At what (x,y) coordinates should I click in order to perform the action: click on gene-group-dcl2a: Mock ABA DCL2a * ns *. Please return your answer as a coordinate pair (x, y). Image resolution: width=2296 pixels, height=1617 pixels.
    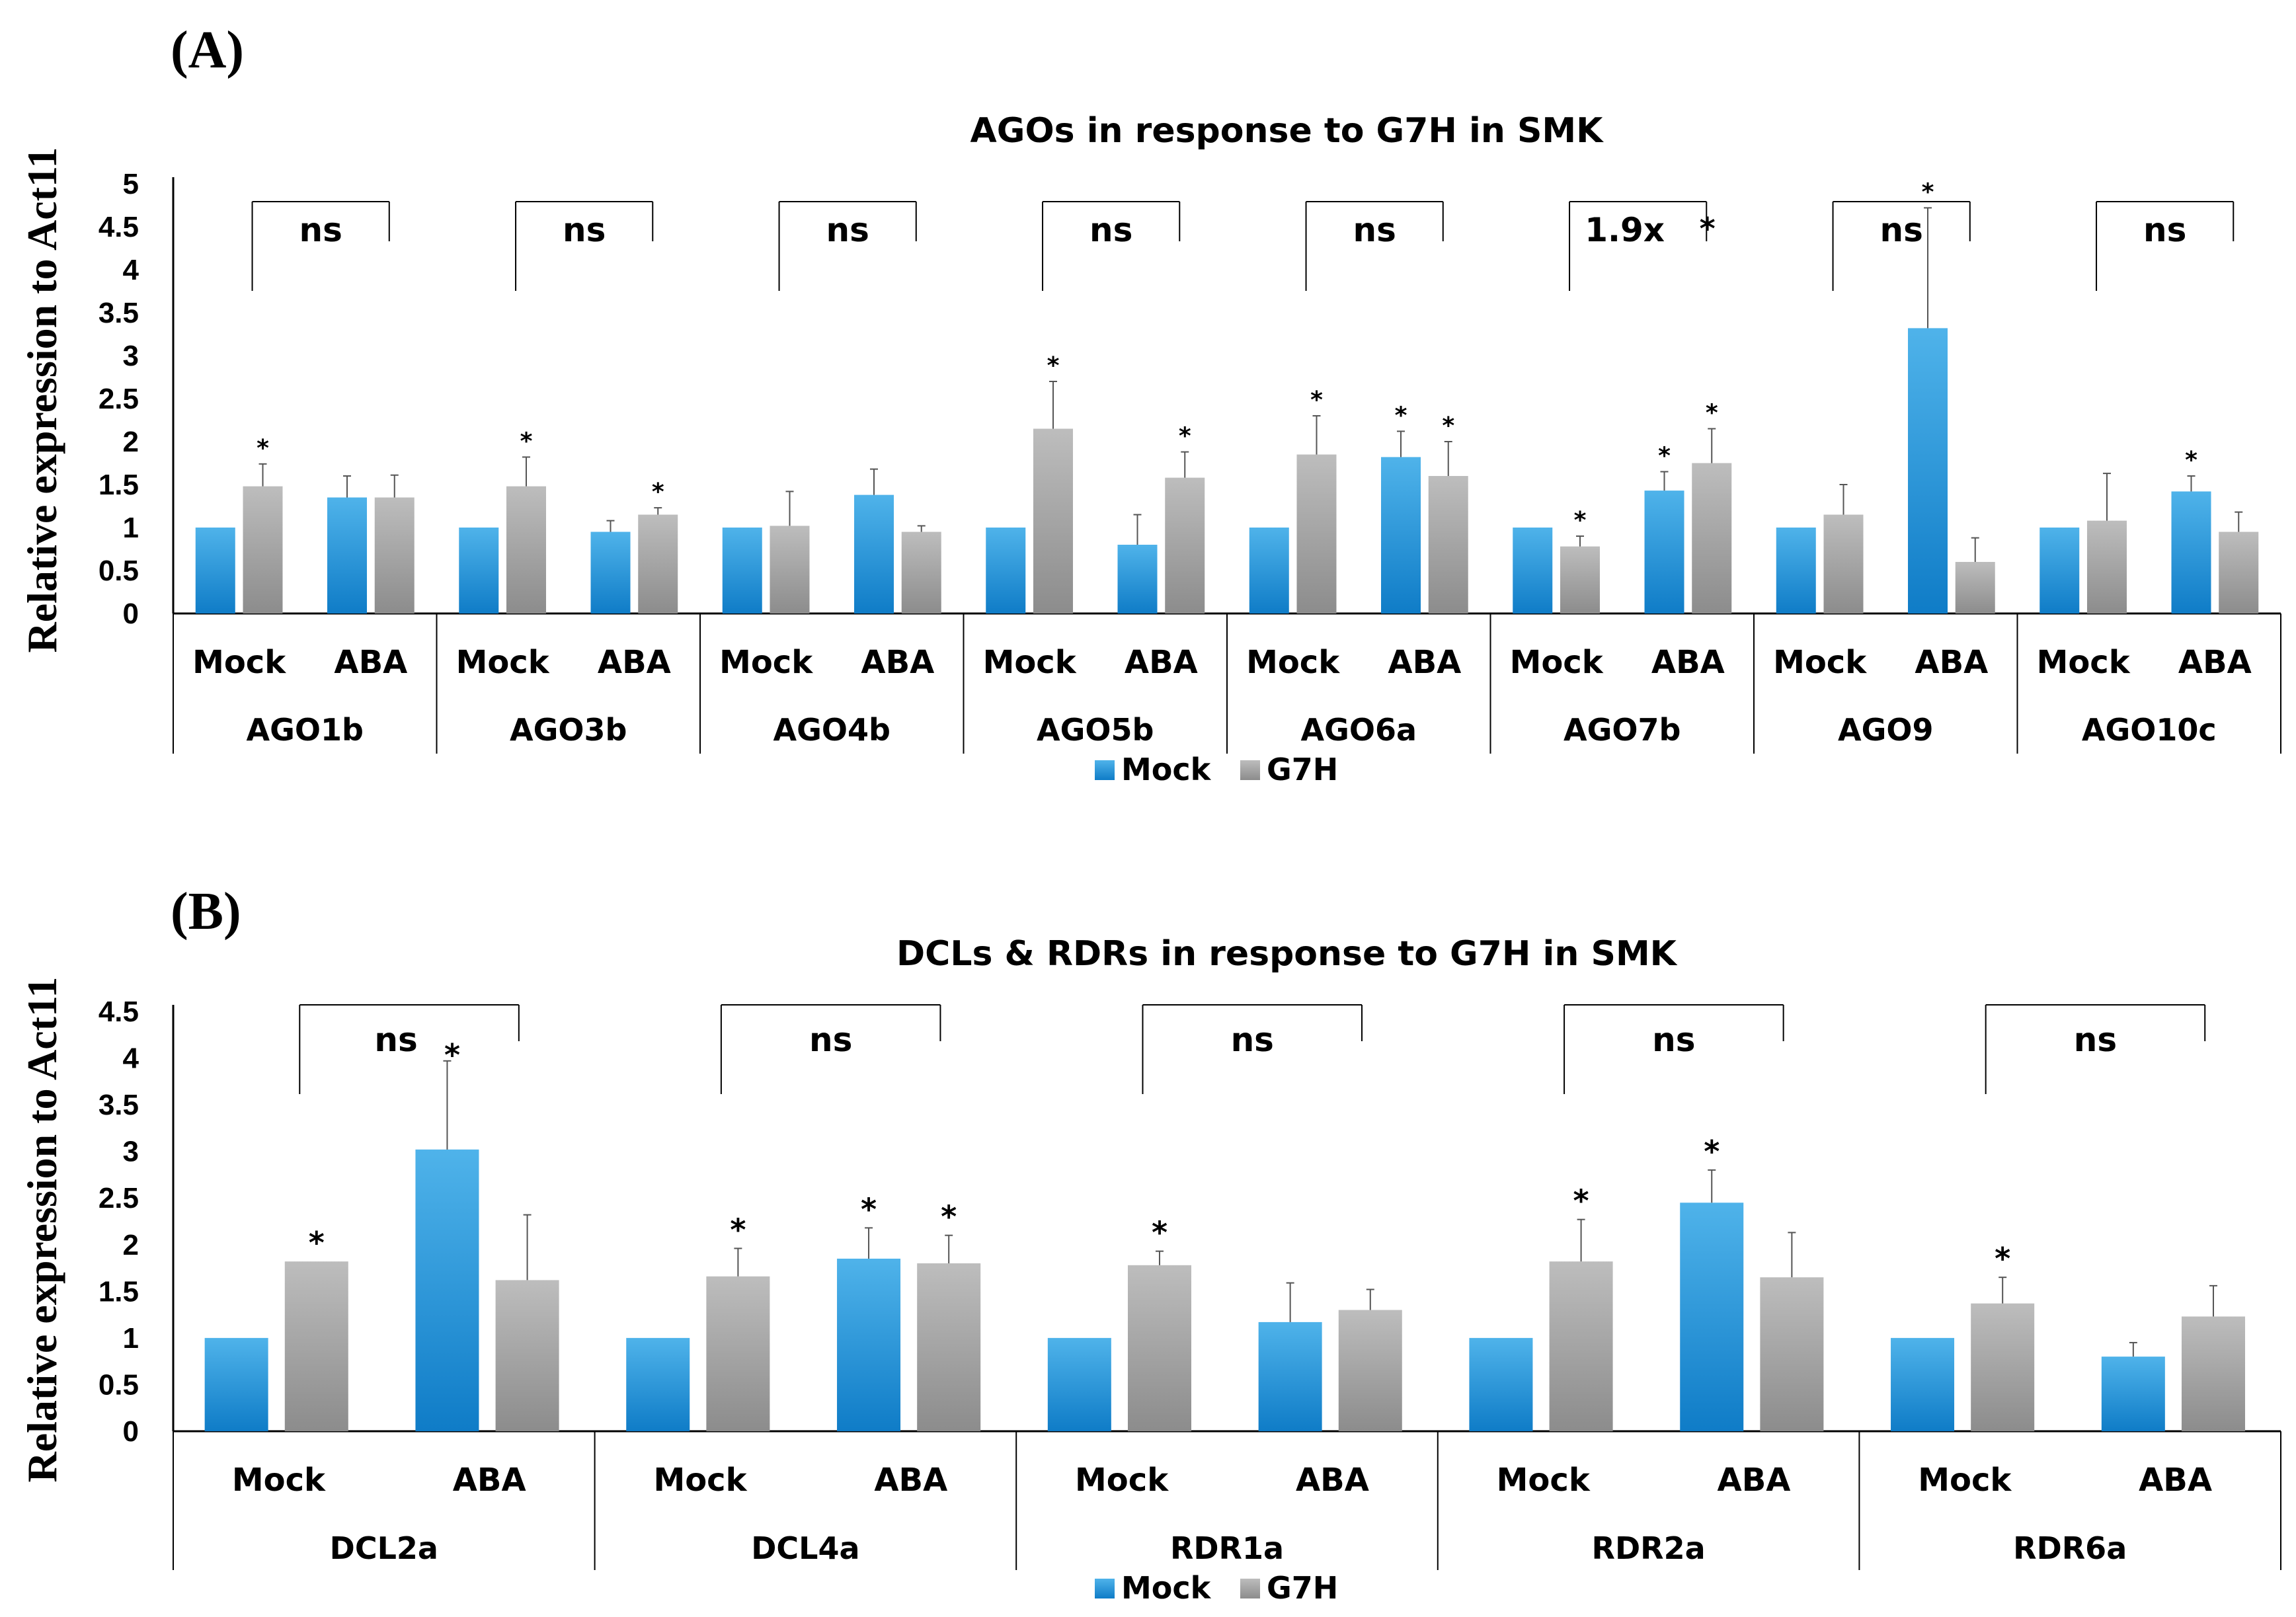
    Looking at the image, I should click on (381, 1285).